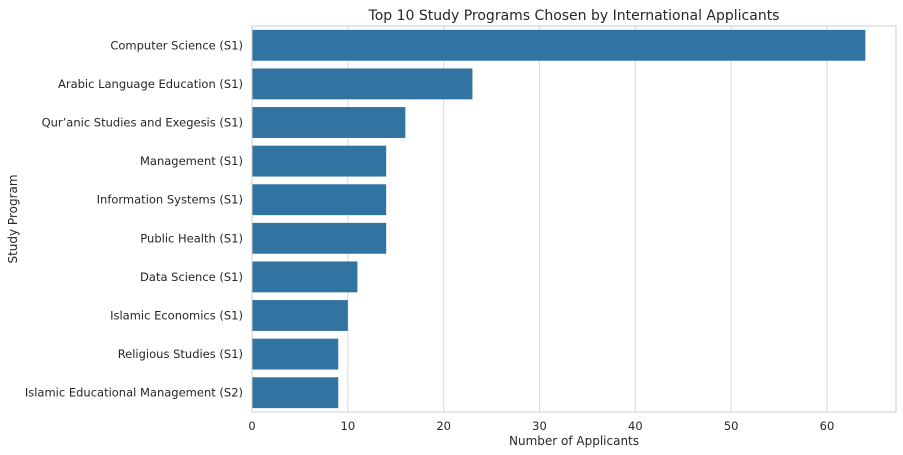 The height and width of the screenshot is (455, 903). What do you see at coordinates (191, 277) in the screenshot?
I see `y-tick-label: Data Science (S1)` at bounding box center [191, 277].